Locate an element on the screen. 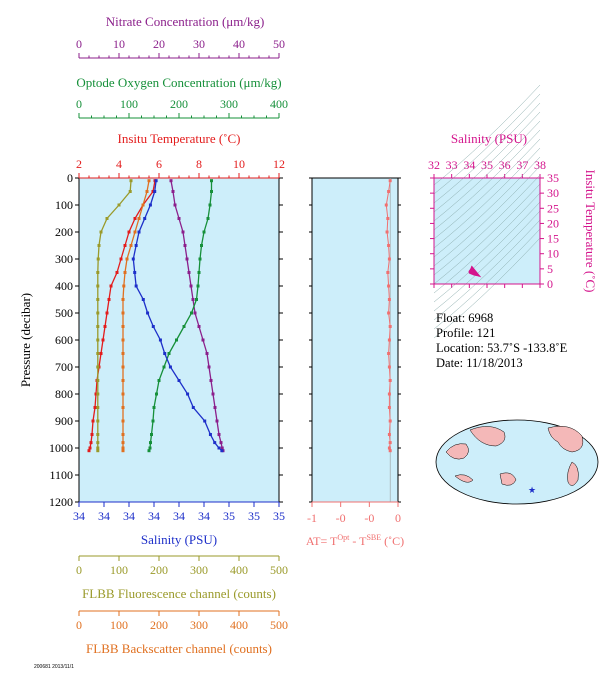  pressure-tick-label: 900 is located at coordinates (64, 421).